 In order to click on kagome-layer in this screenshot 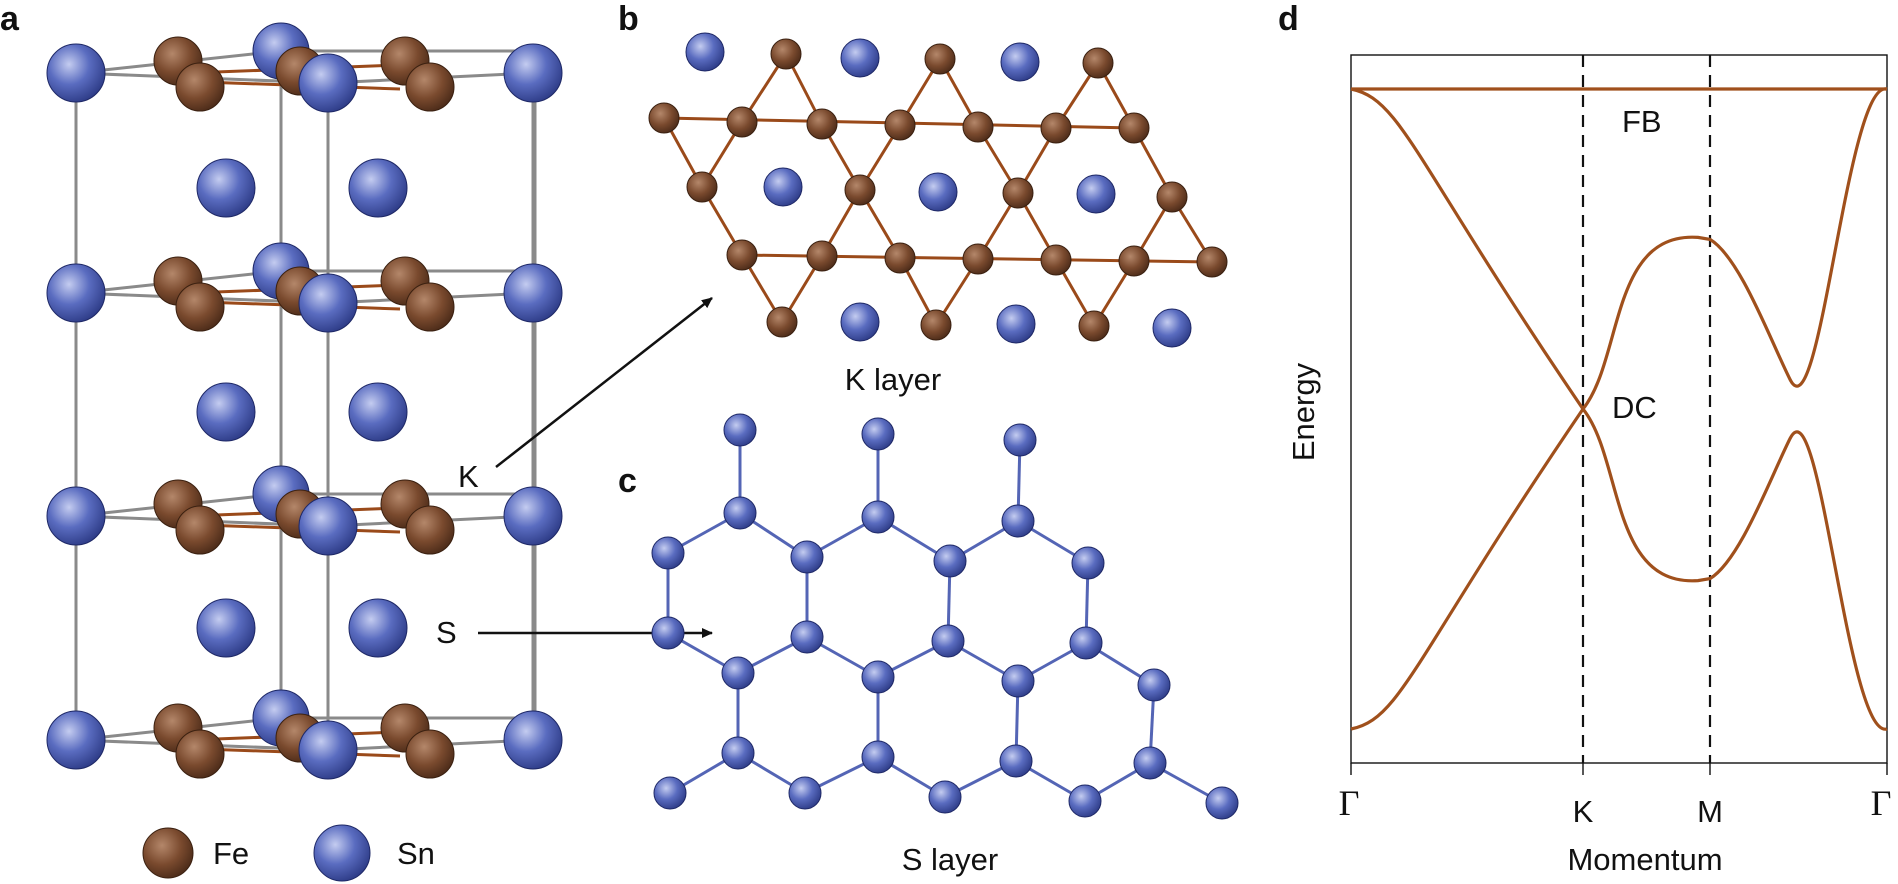, I will do `click(938, 190)`.